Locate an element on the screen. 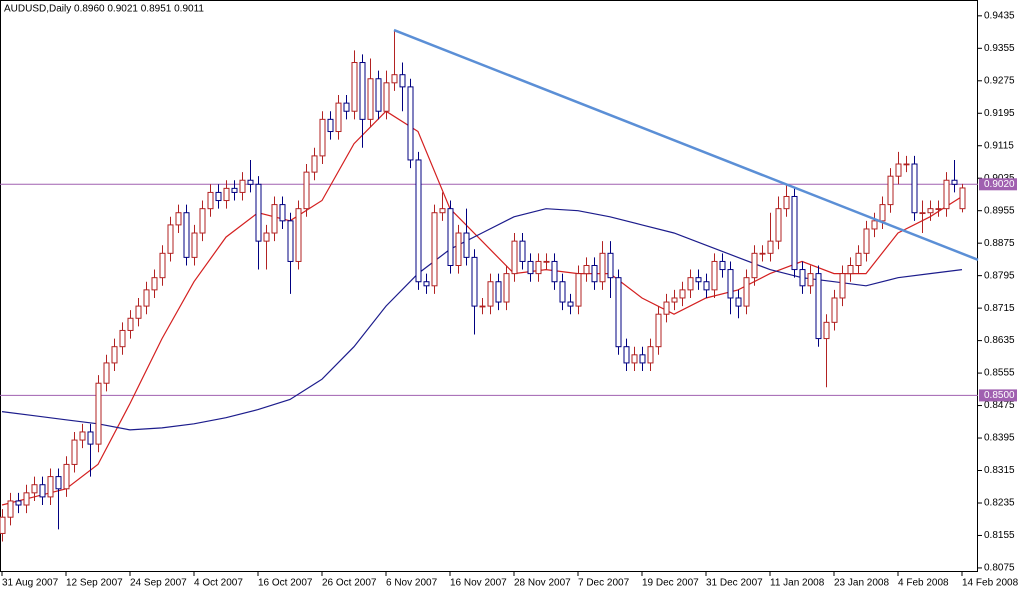  x-tick-label: 7 Dec 2007 is located at coordinates (604, 583).